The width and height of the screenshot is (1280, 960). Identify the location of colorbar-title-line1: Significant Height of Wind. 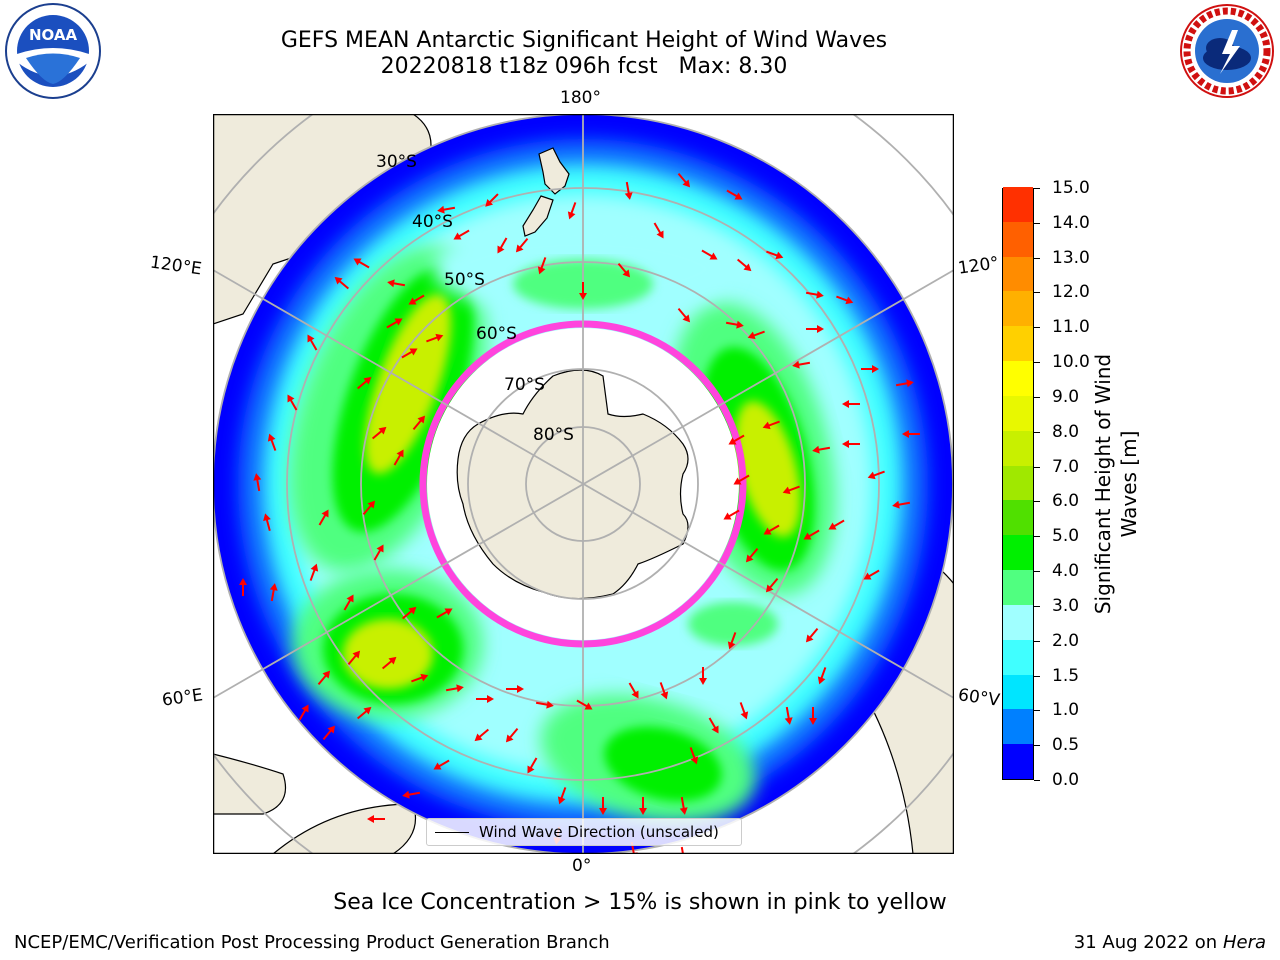
(1103, 484).